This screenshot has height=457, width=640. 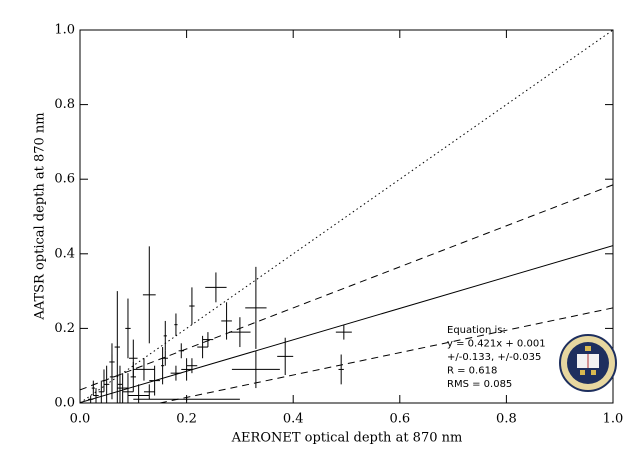 I want to click on x-tick-label: 0.4, so click(x=293, y=419).